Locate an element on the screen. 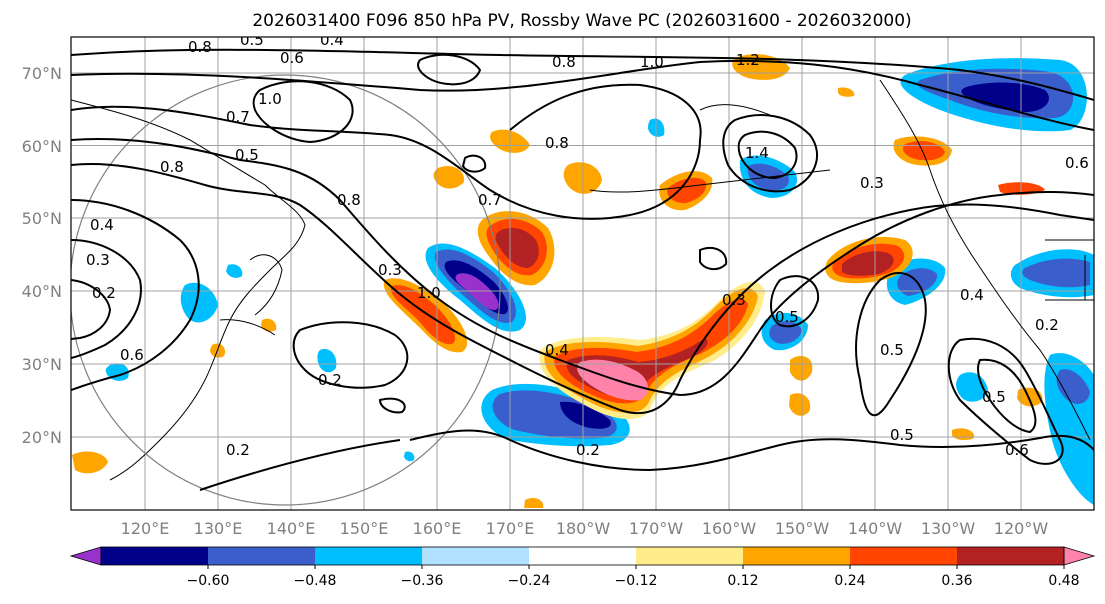 This screenshot has width=1105, height=604. lat-label: 70°N is located at coordinates (42, 73).